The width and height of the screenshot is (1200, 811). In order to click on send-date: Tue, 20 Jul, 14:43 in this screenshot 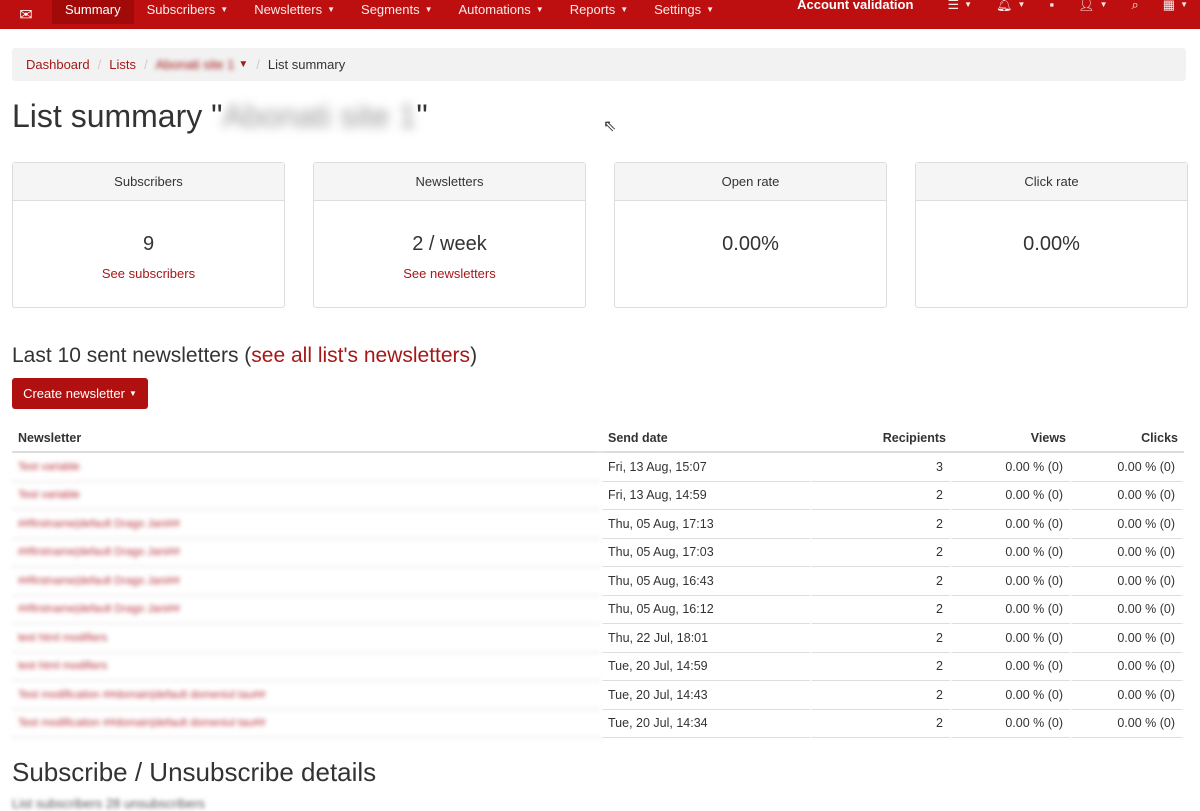, I will do `click(707, 695)`.